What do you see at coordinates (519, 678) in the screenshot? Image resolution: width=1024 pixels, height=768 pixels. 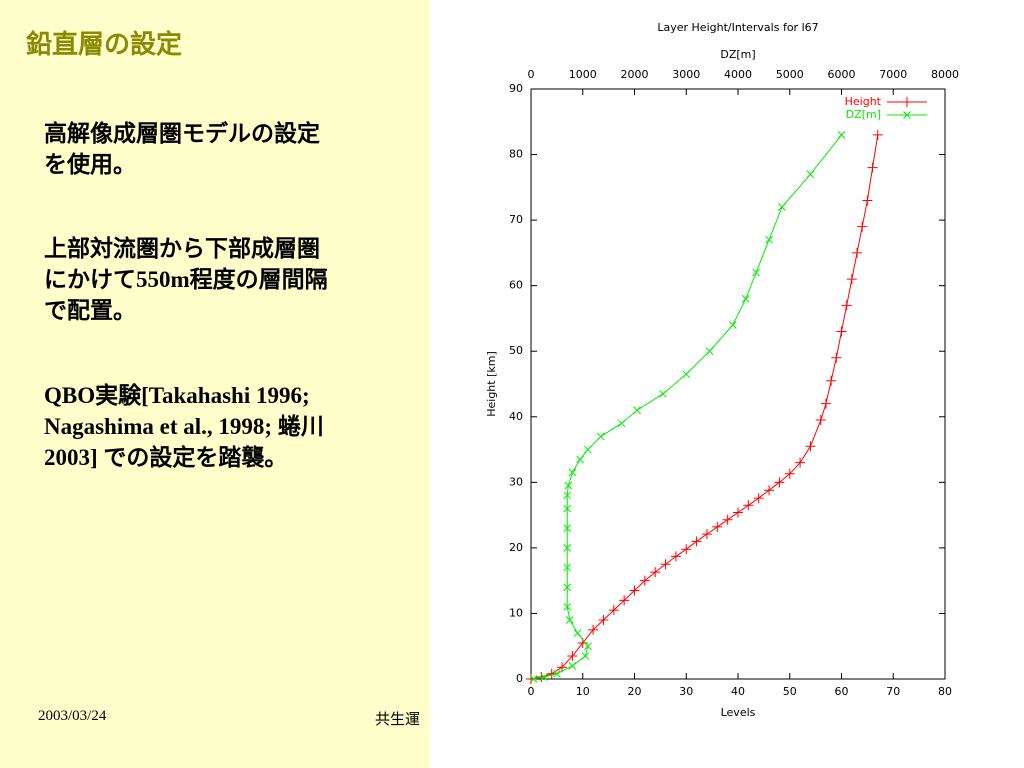 I see `y-tick-label: 0` at bounding box center [519, 678].